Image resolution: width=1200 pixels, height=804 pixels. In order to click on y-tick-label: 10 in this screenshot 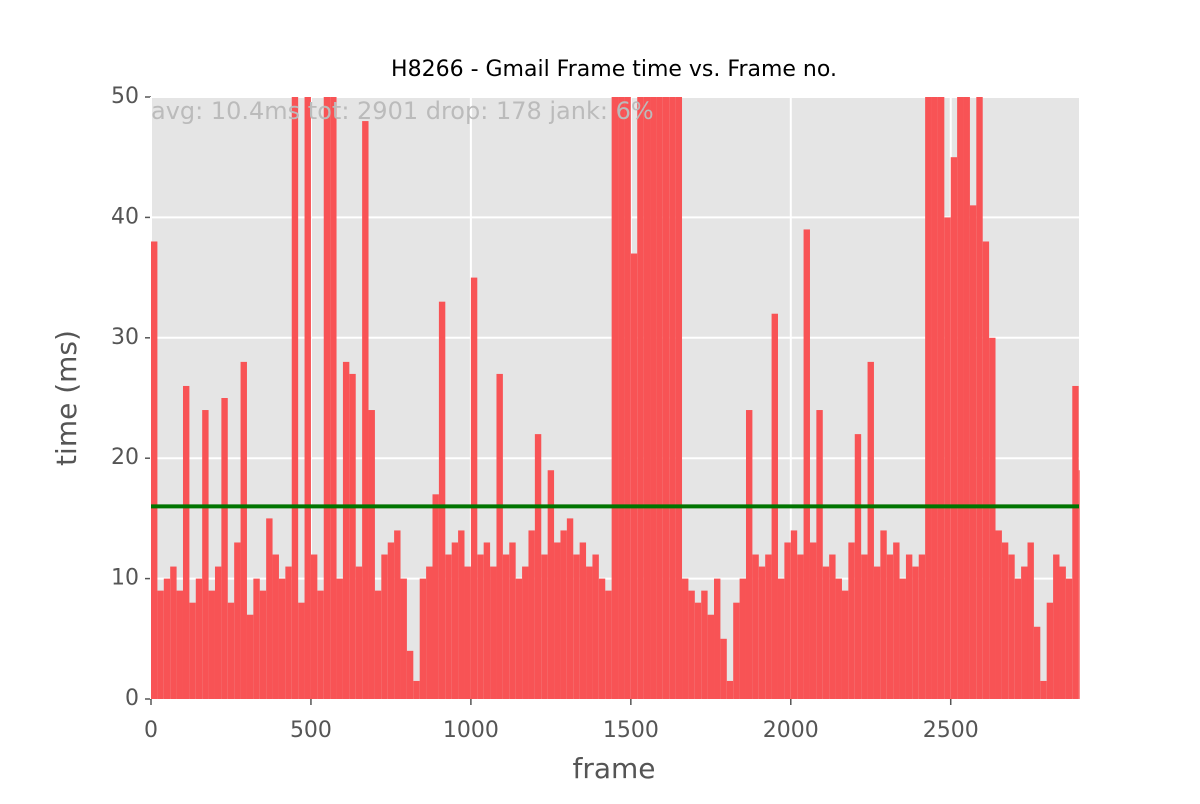, I will do `click(125, 578)`.